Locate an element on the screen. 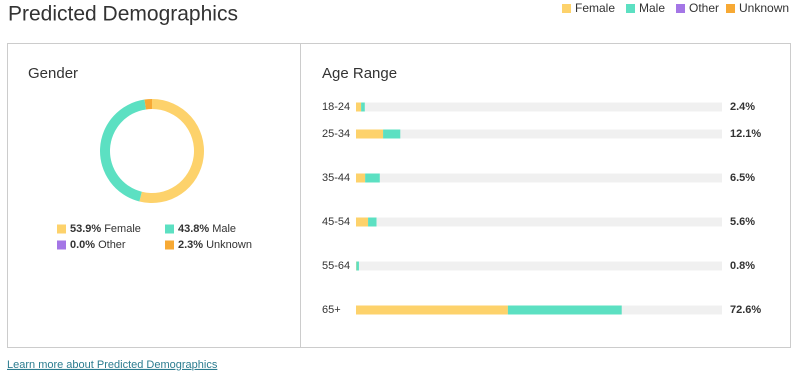  category-label: 55-64 is located at coordinates (336, 266).